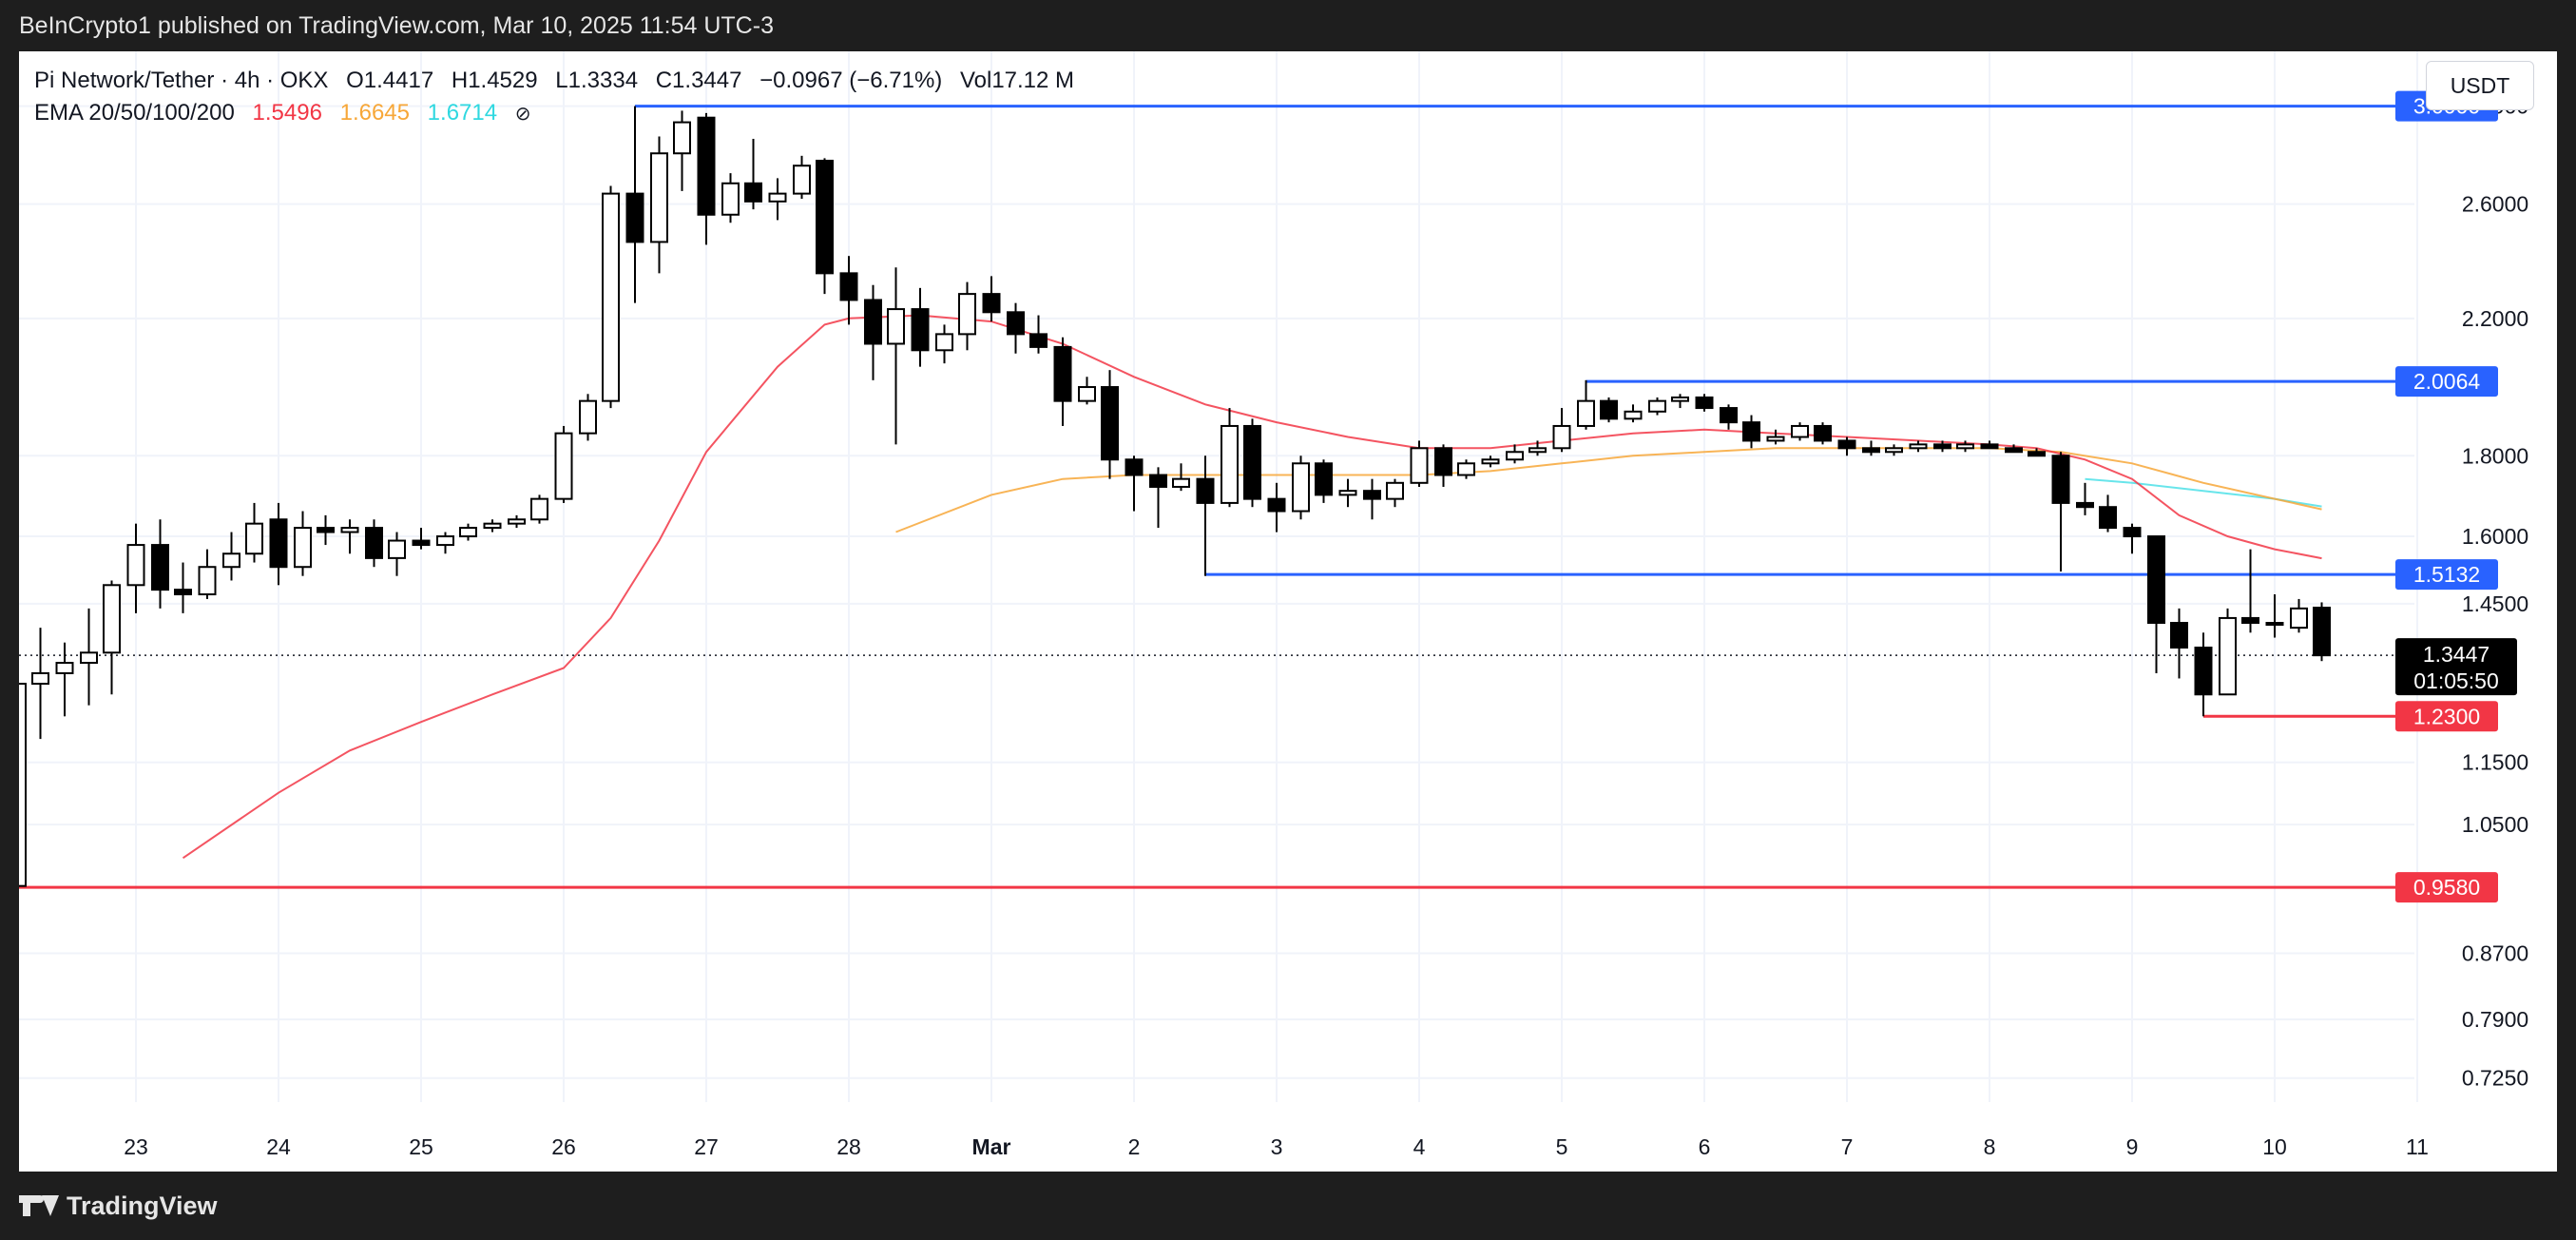 This screenshot has width=2576, height=1240. What do you see at coordinates (2447, 716) in the screenshot?
I see `level-label: 1.2300` at bounding box center [2447, 716].